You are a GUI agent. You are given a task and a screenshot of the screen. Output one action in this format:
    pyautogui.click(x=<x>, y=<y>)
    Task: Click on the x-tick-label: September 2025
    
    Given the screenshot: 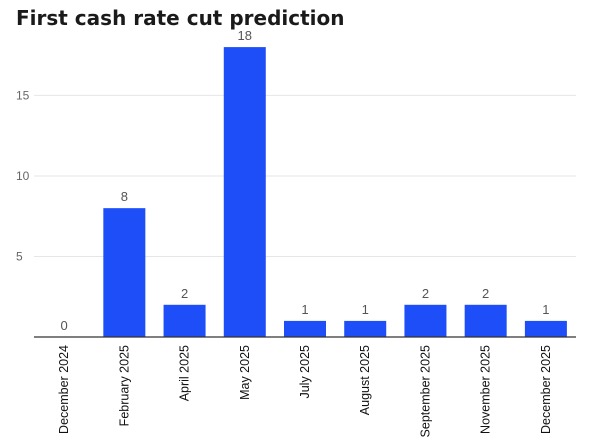 What is the action you would take?
    pyautogui.click(x=425, y=391)
    